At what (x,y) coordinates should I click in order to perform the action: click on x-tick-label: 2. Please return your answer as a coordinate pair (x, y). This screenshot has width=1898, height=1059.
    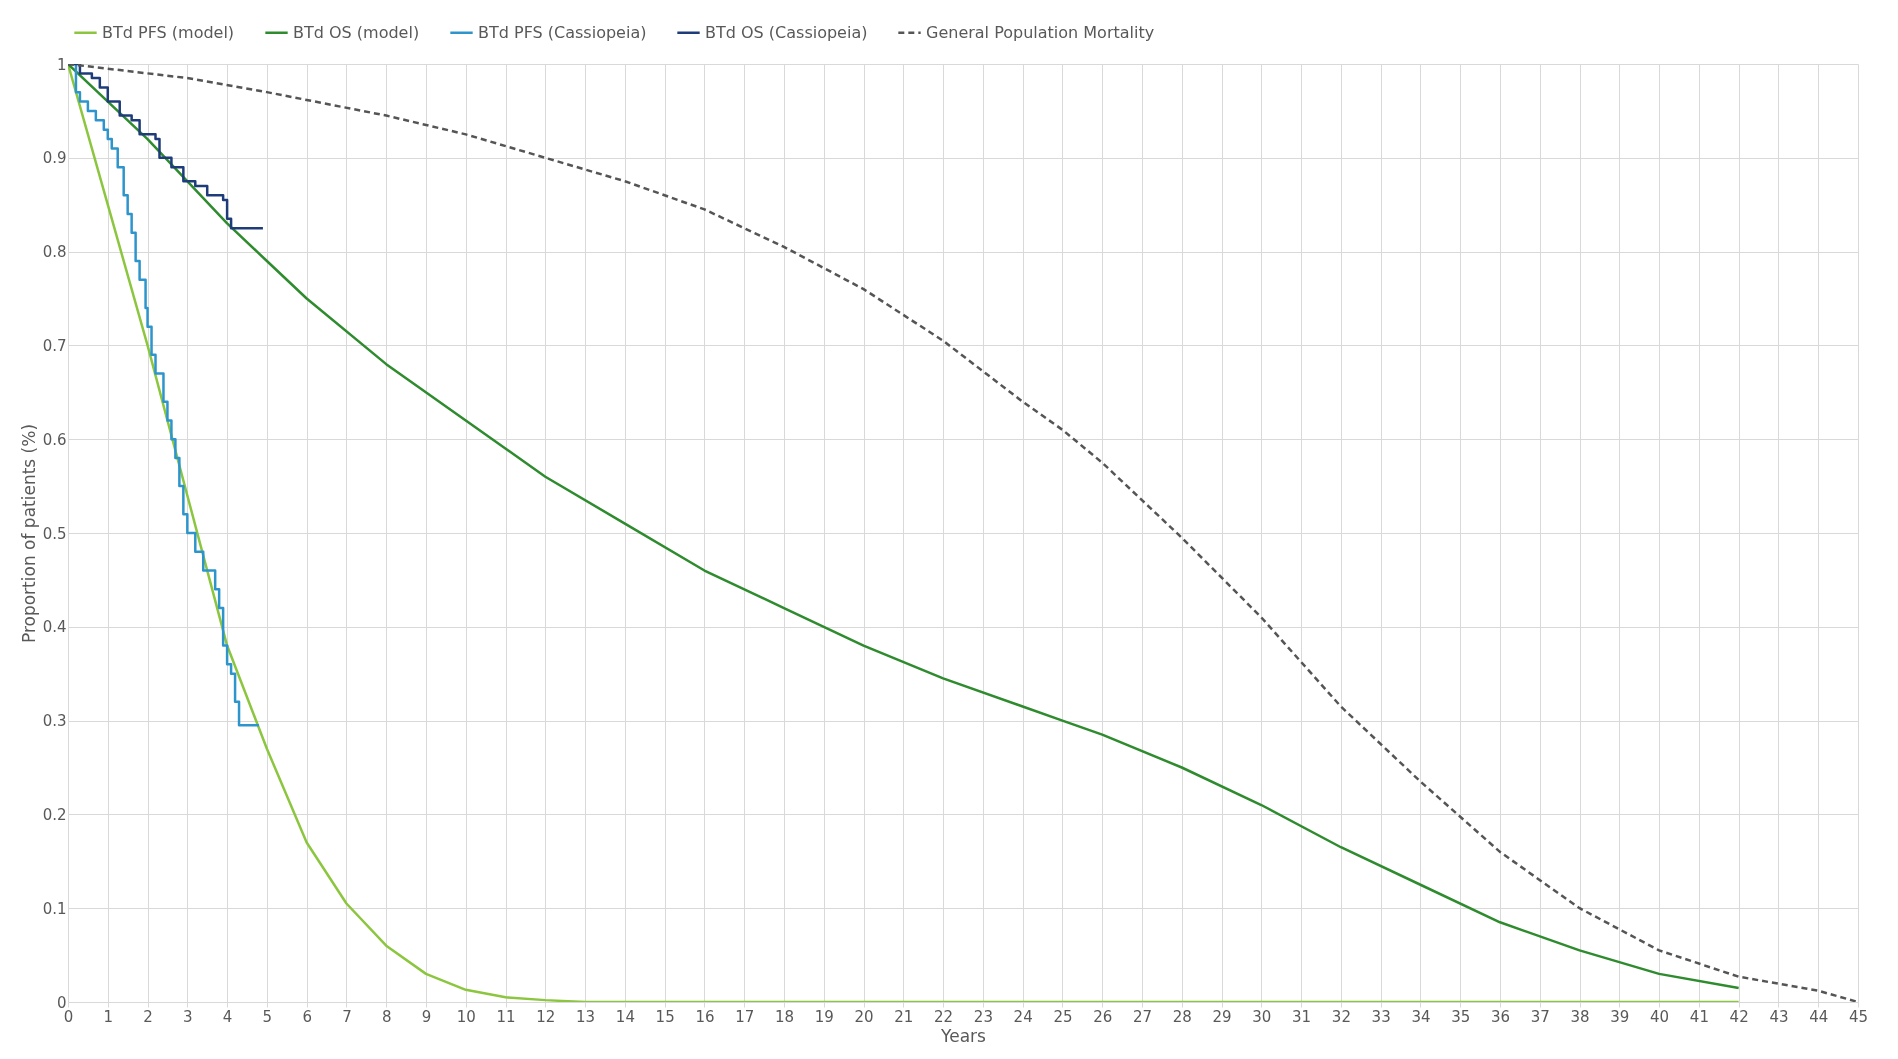
    Looking at the image, I should click on (148, 1016).